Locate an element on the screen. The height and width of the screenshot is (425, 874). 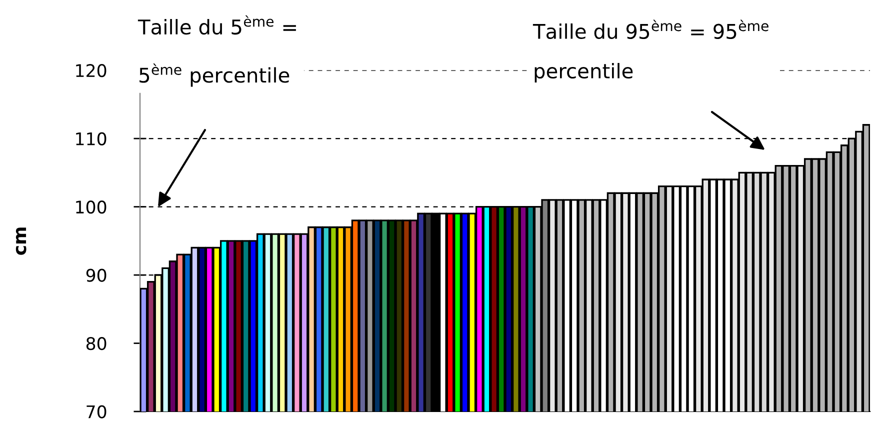
y-tick-label: 90 is located at coordinates (96, 275).